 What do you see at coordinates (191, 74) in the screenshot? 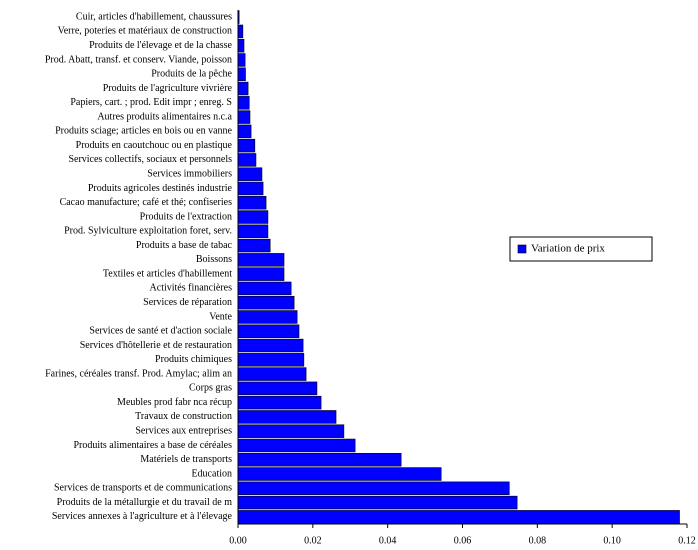
I see `y-tick-label: Produits de la pêche` at bounding box center [191, 74].